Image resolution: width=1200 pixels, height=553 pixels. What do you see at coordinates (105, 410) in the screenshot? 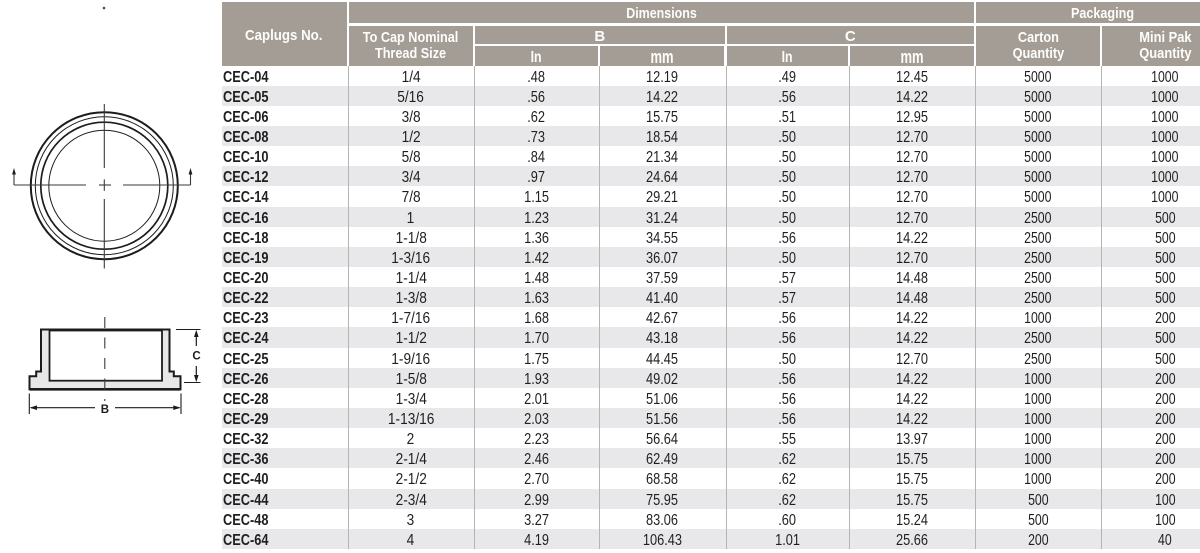
I see `svg-text: B` at bounding box center [105, 410].